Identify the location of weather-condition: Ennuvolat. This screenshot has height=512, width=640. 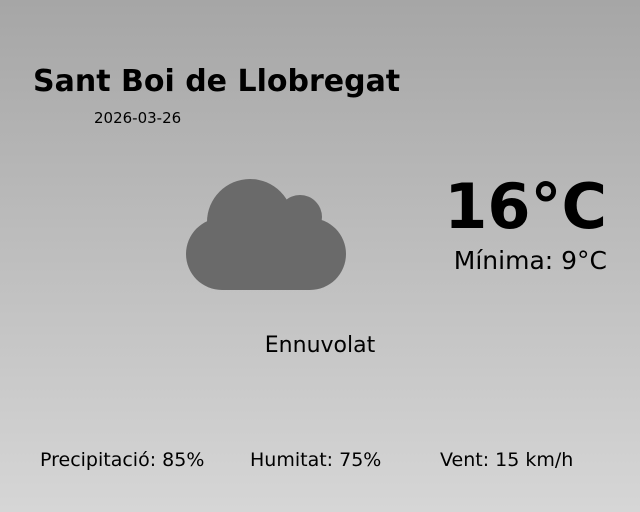
(320, 345).